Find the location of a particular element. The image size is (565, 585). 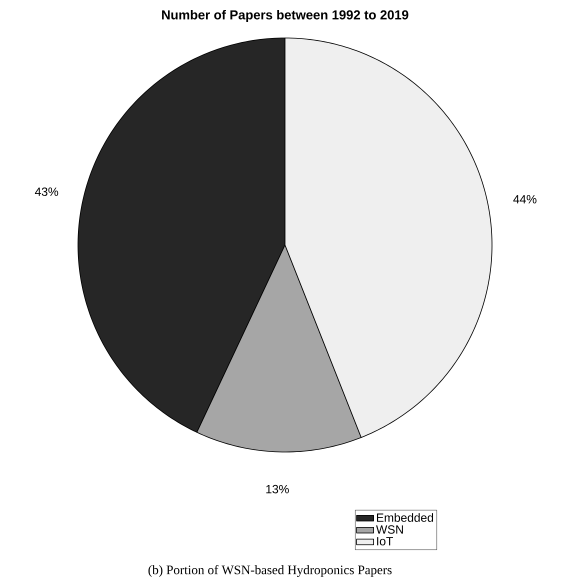

data-label: 44% is located at coordinates (524, 199).